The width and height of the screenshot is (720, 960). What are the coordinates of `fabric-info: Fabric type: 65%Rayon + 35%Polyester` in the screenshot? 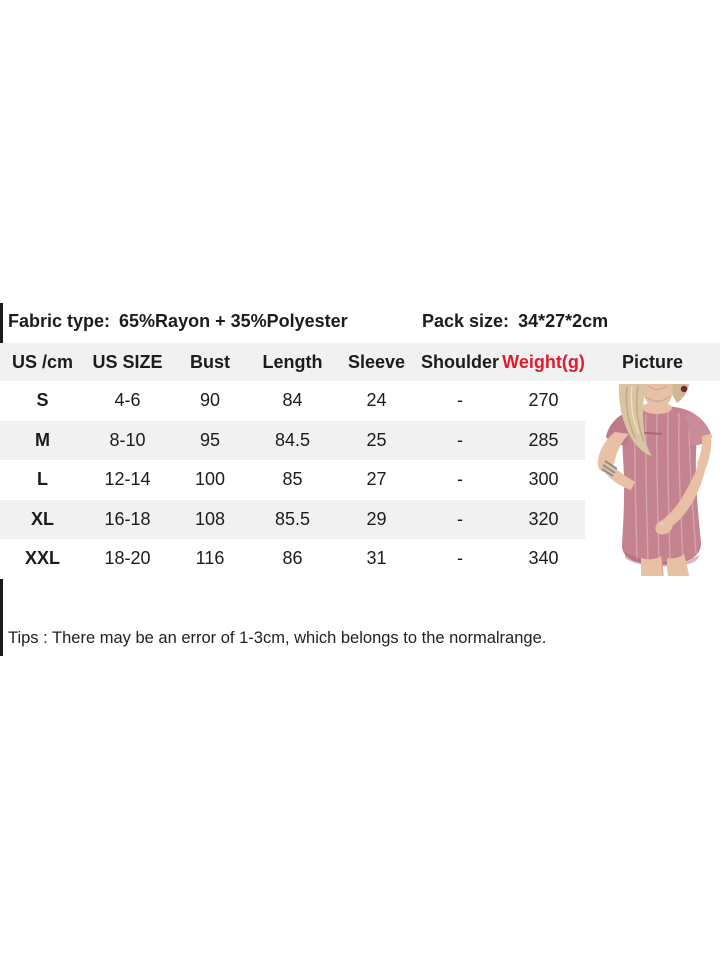 It's located at (178, 321).